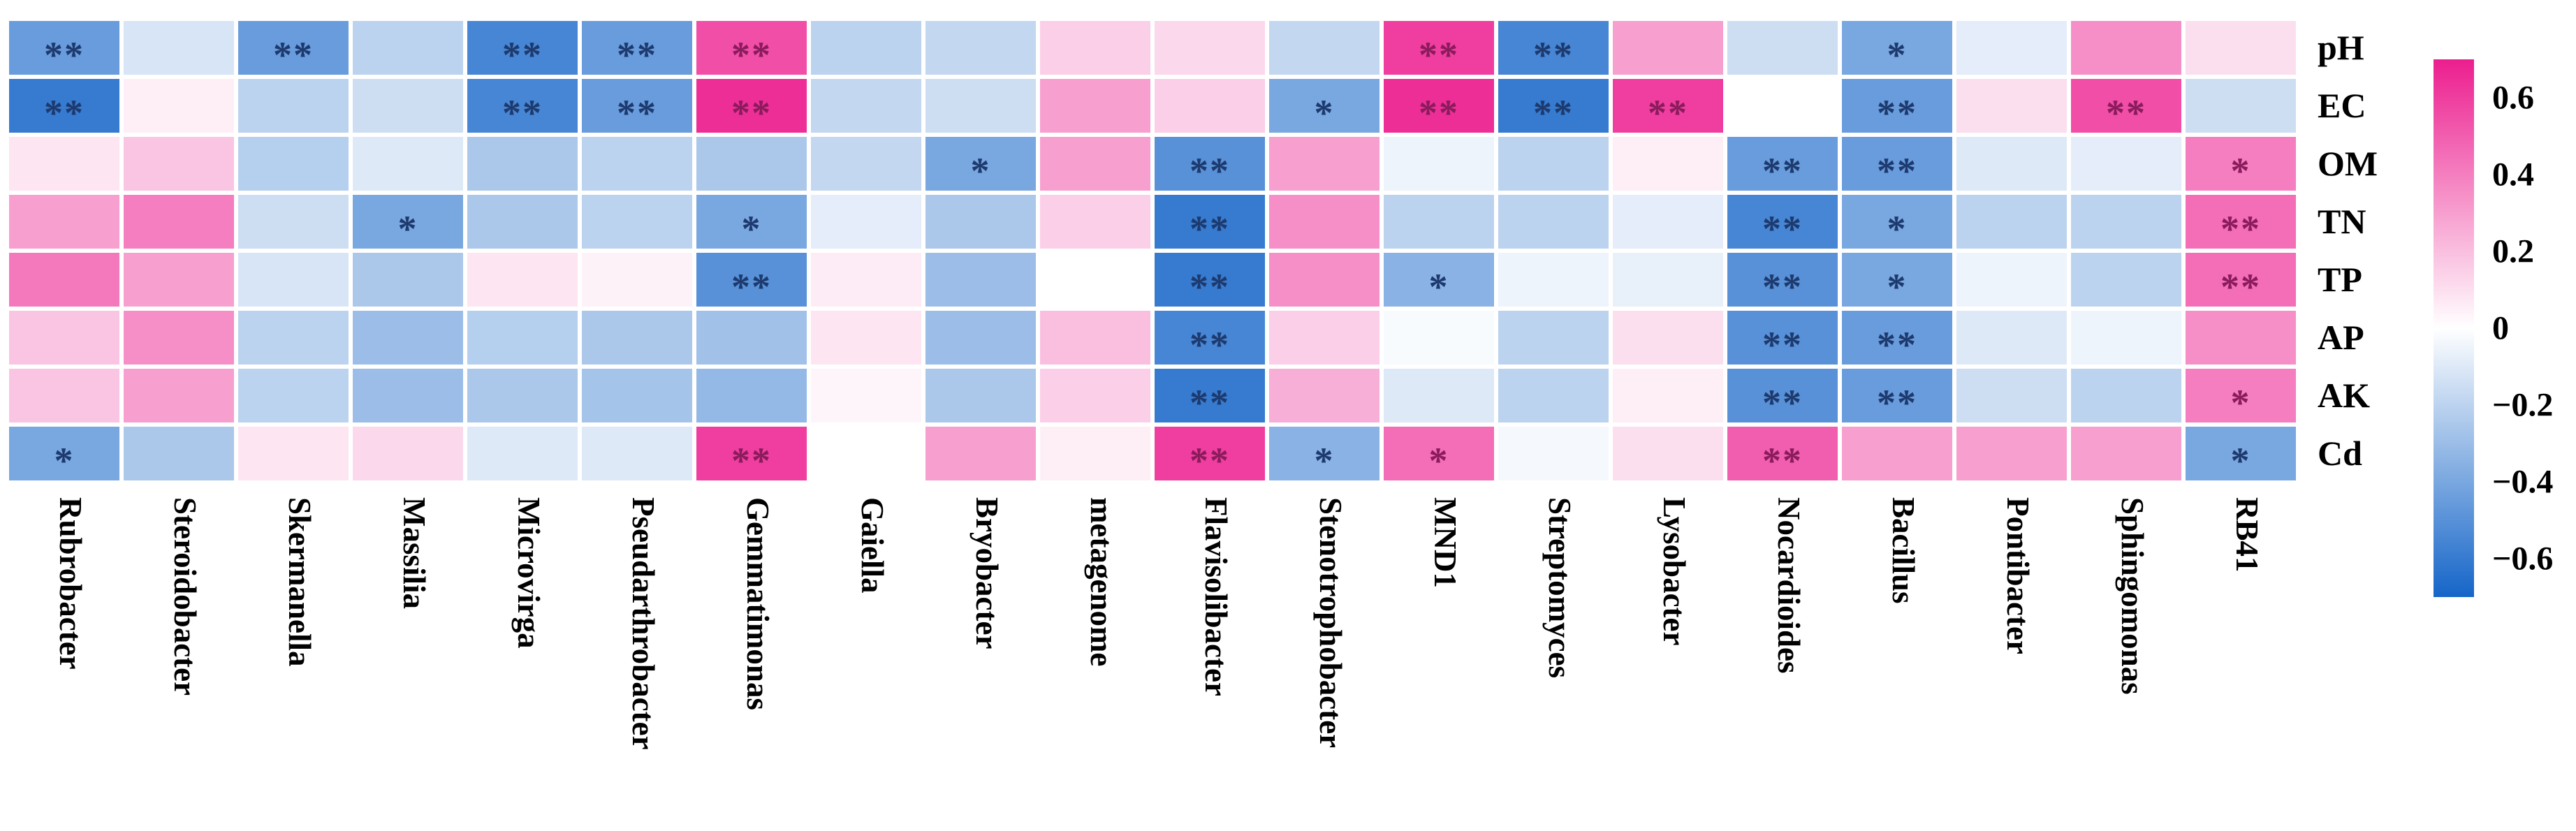 This screenshot has width=2576, height=831. I want to click on y-axis-label: EC, so click(2342, 106).